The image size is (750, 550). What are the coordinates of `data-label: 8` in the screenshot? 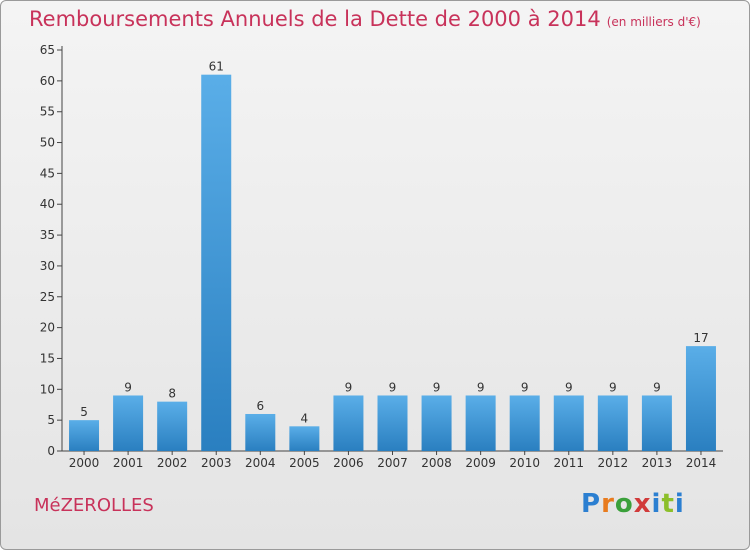 It's located at (172, 394).